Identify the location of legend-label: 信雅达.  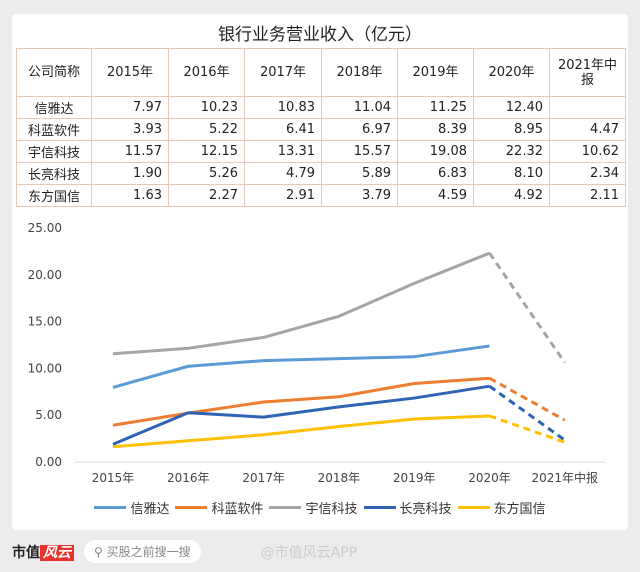
(150, 509).